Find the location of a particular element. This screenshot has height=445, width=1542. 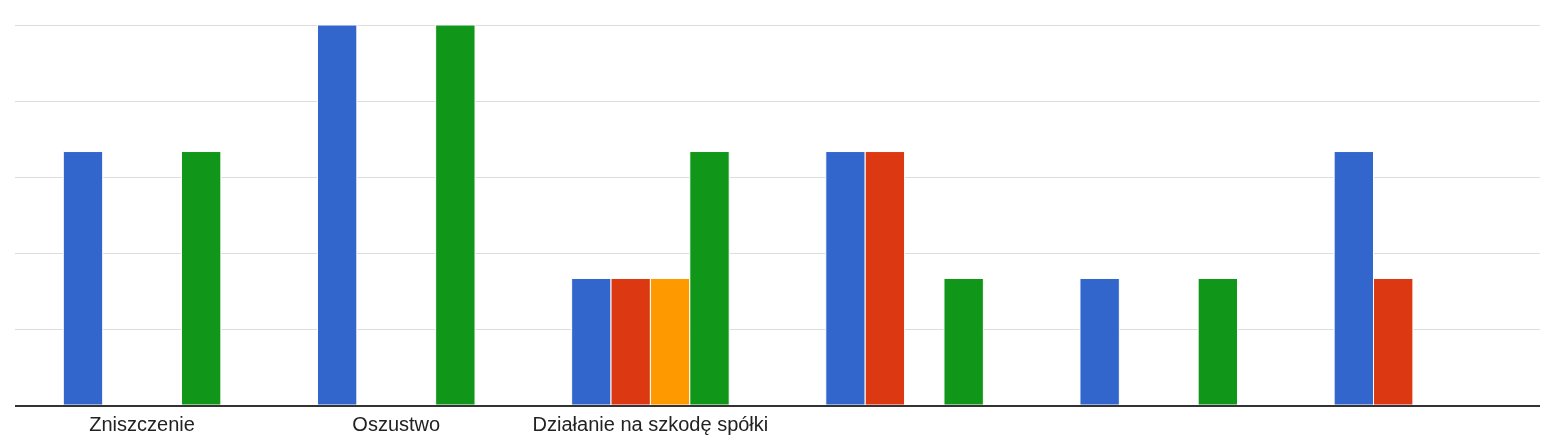

x-tick-label: Zniszczenie is located at coordinates (142, 424).